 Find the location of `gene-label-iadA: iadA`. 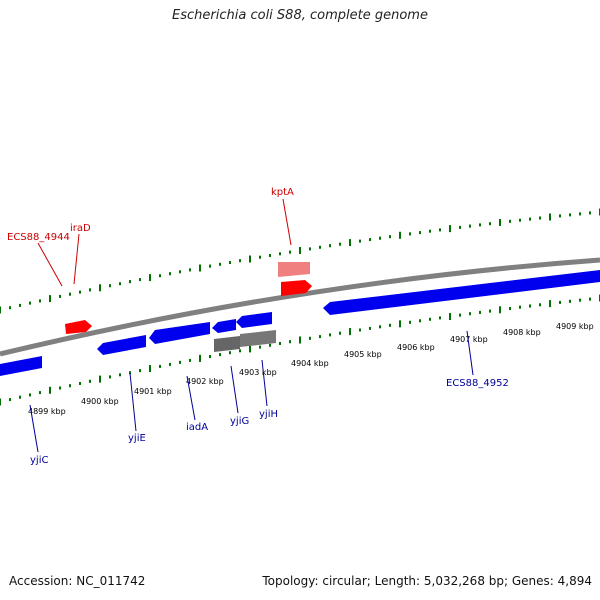

gene-label-iadA: iadA is located at coordinates (197, 427).